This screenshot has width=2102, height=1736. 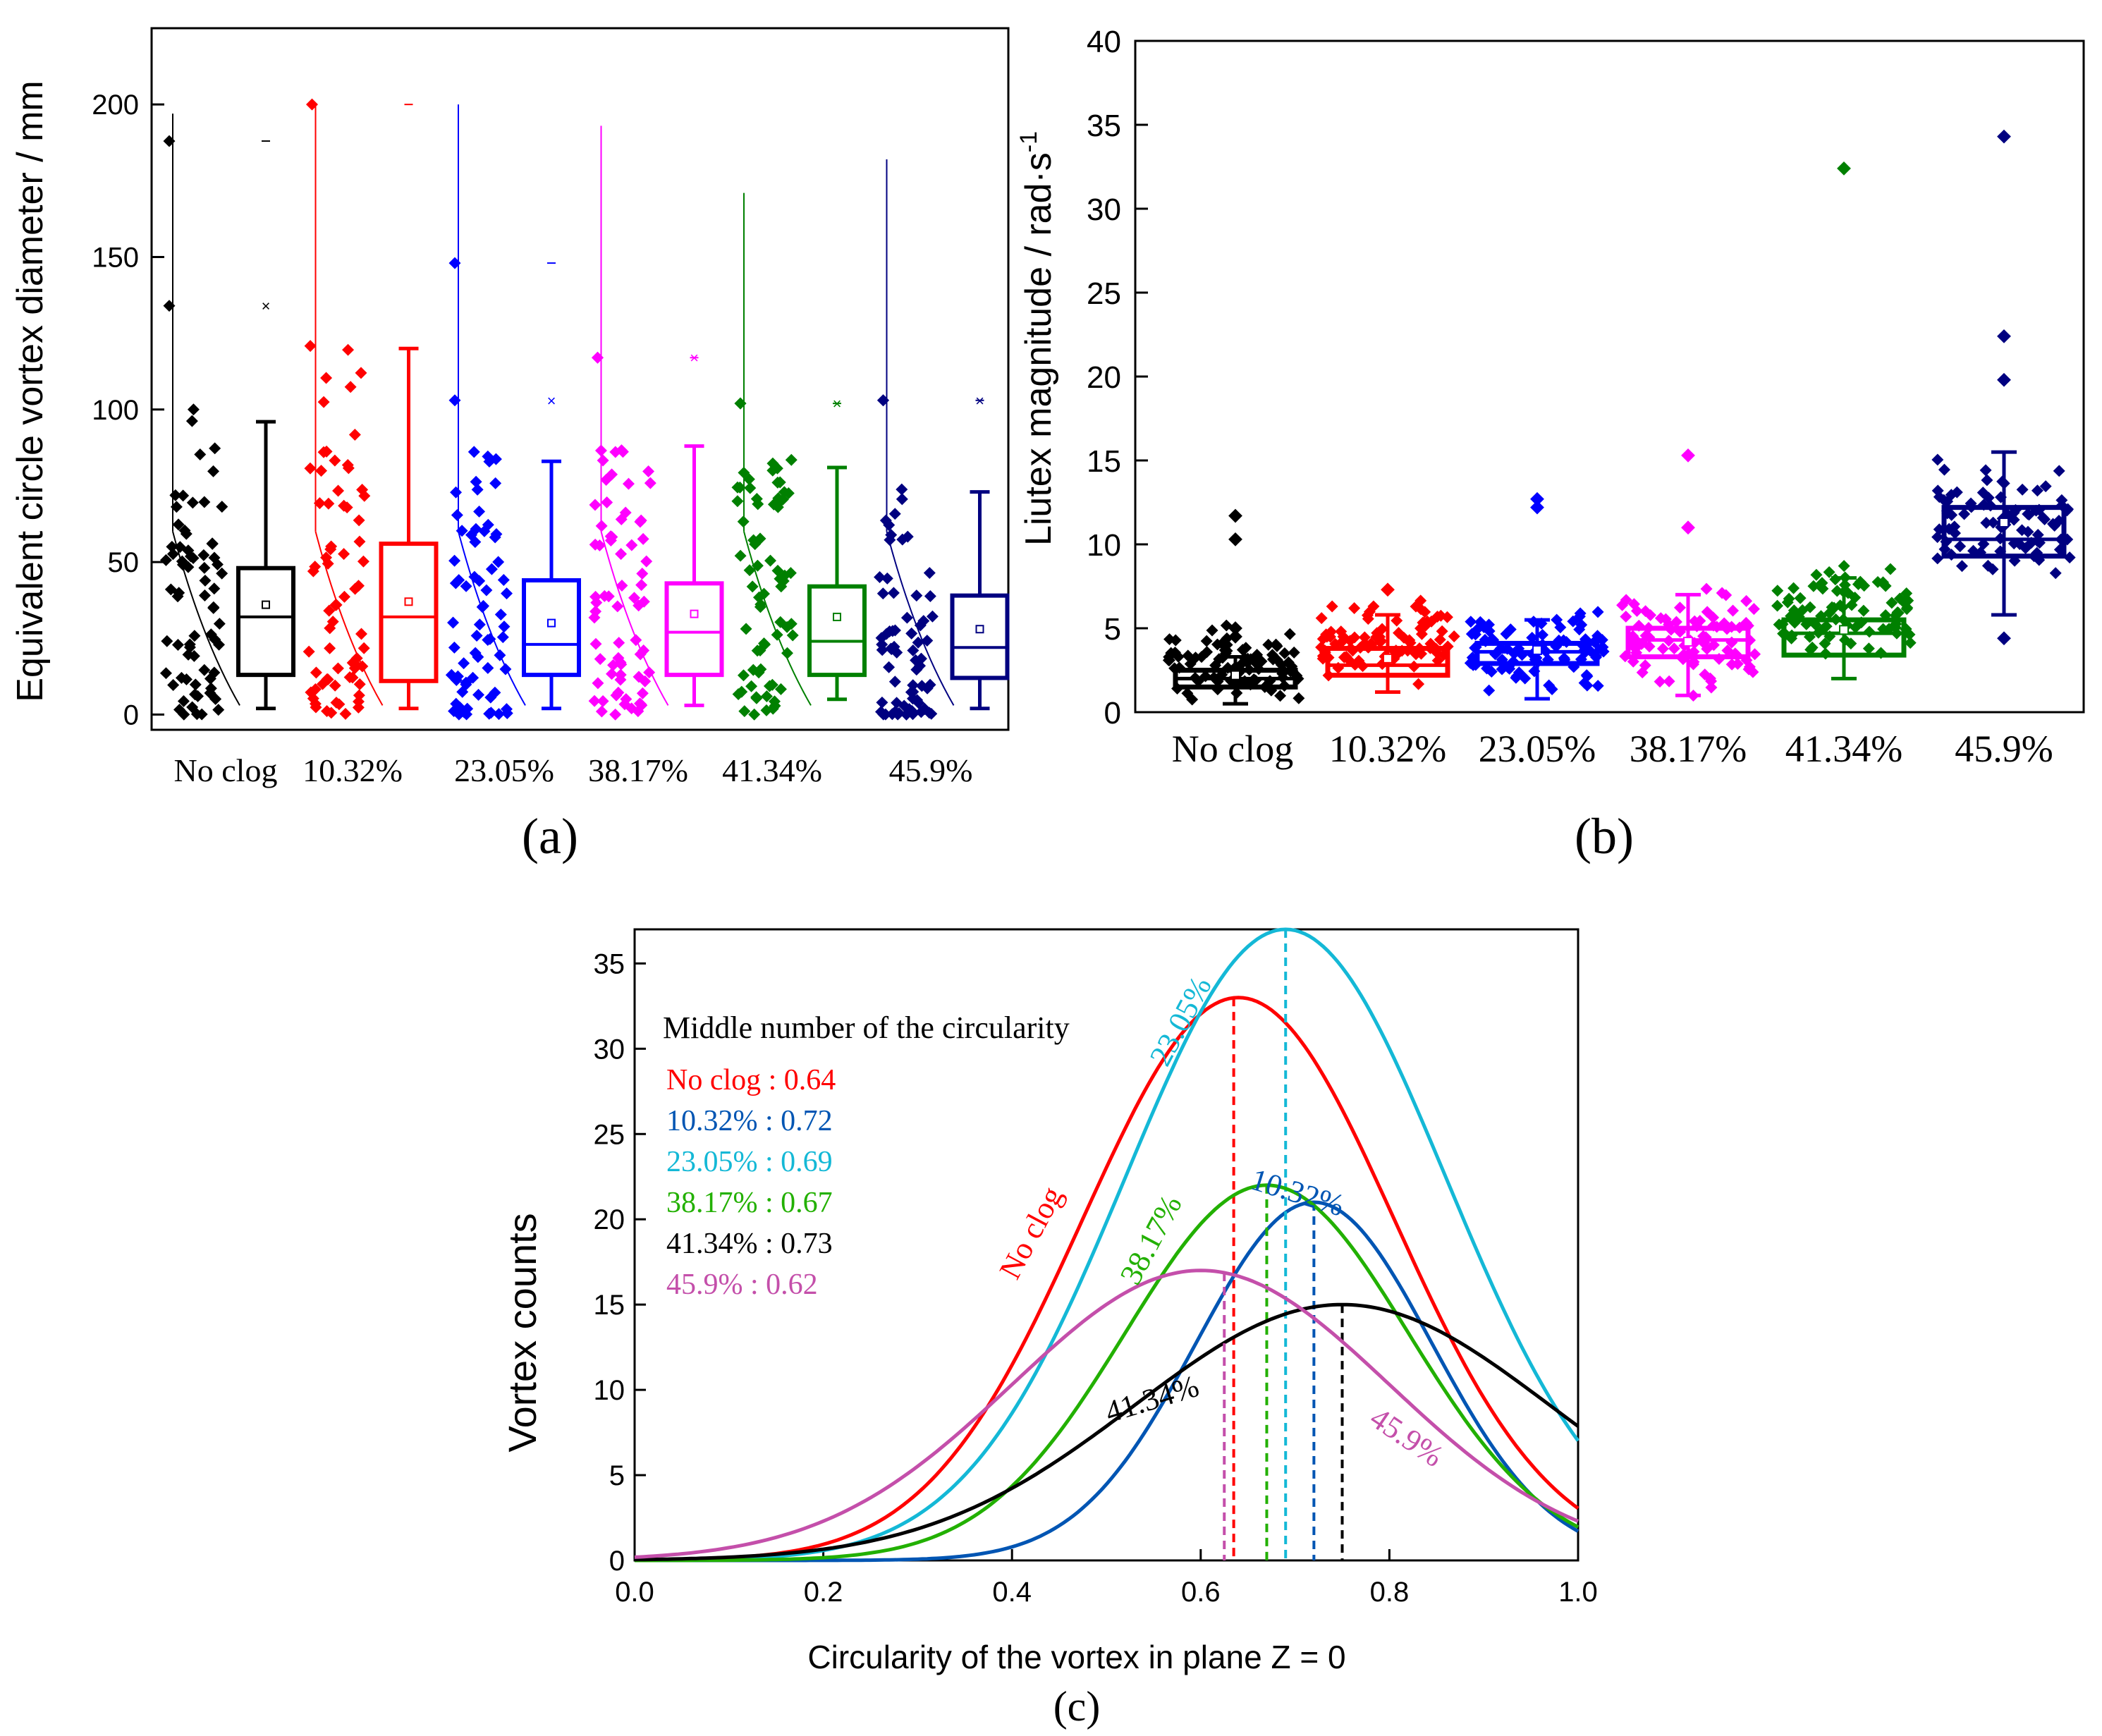 What do you see at coordinates (1104, 545) in the screenshot?
I see `panel-b-y-tick-label: 10` at bounding box center [1104, 545].